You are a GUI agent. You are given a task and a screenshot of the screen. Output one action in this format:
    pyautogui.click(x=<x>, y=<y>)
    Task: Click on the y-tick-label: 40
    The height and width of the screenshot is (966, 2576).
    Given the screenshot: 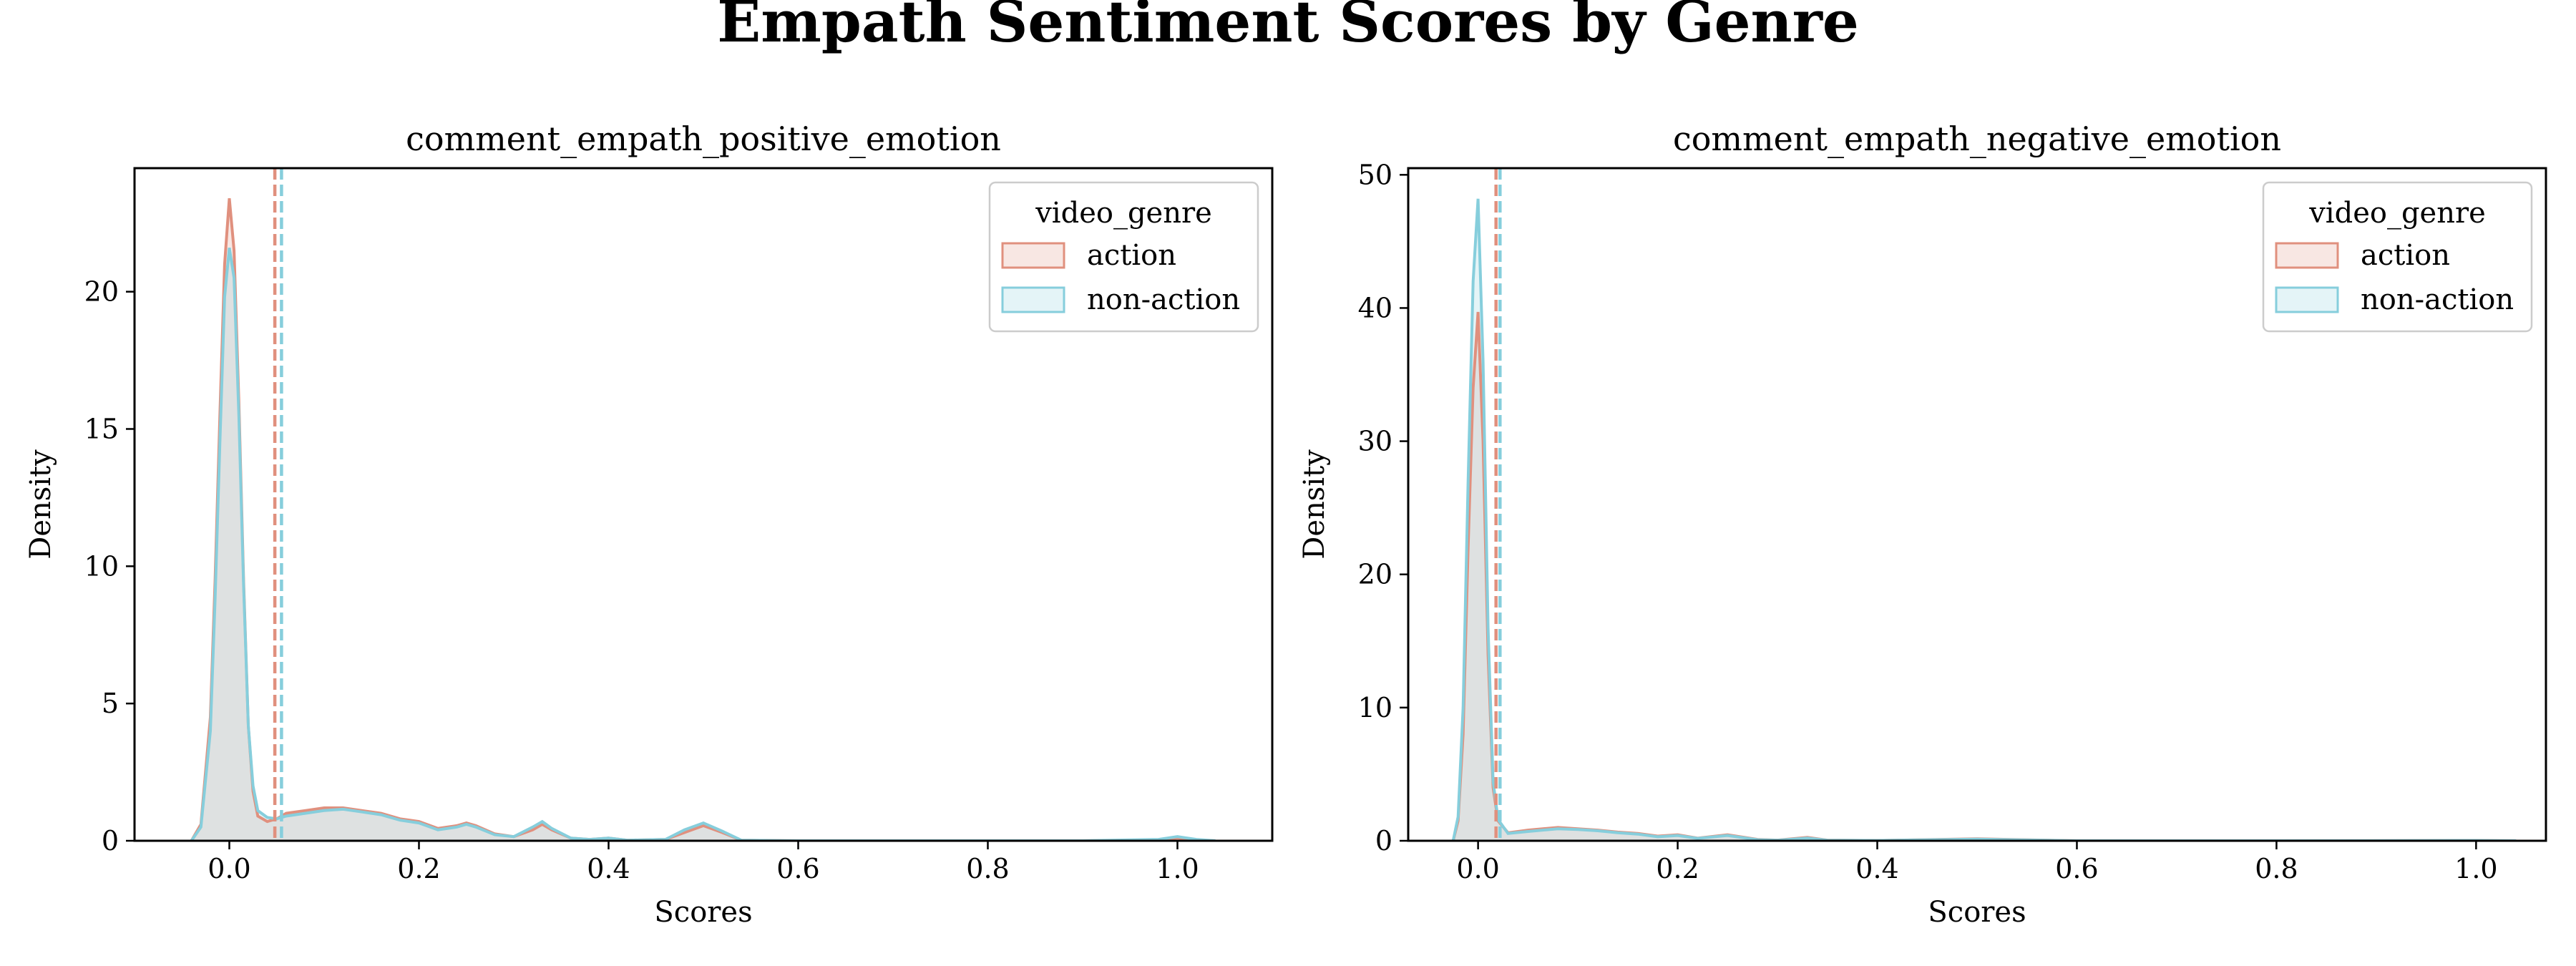 What is the action you would take?
    pyautogui.click(x=1375, y=307)
    